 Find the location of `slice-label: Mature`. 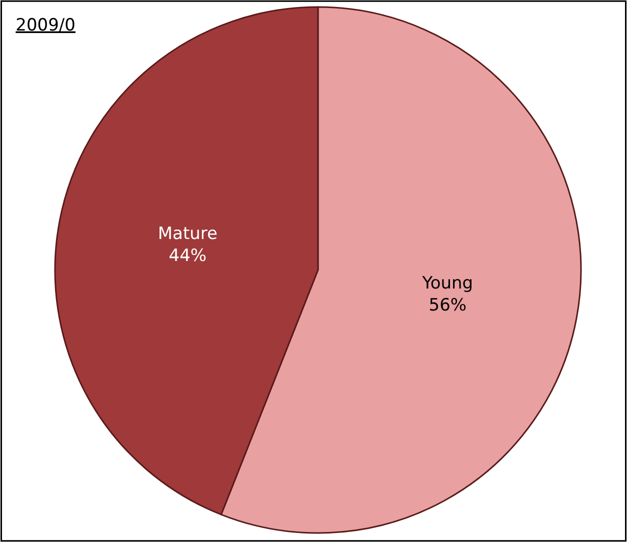

slice-label: Mature is located at coordinates (188, 234).